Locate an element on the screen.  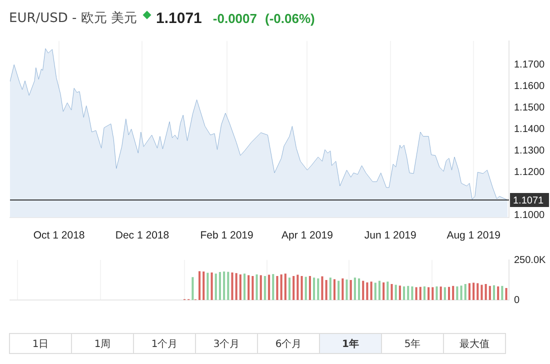
ref-line-label: 1.1071 is located at coordinates (528, 201).